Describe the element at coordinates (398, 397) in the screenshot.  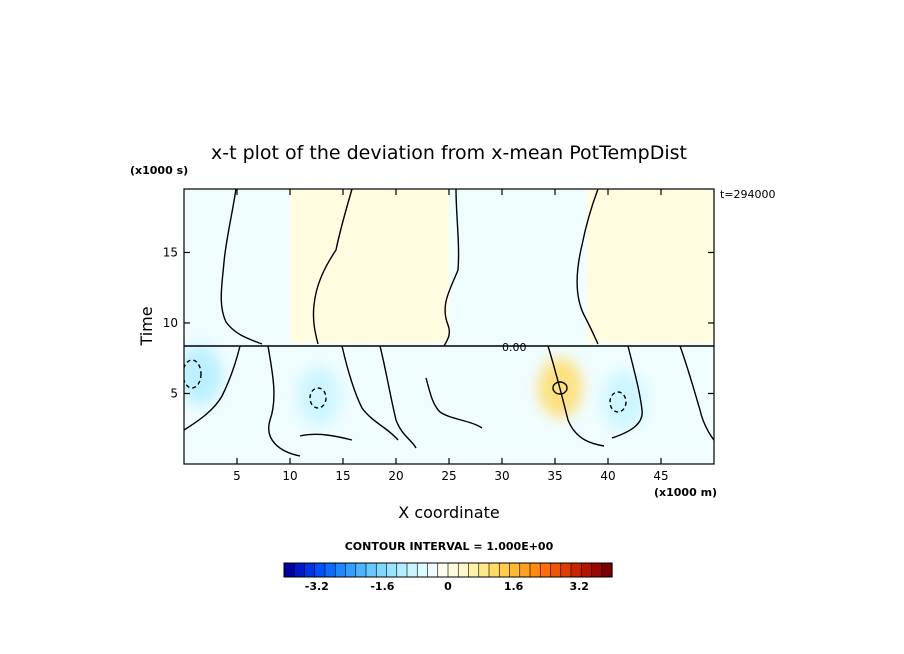
I see `contour-lower-d` at that location.